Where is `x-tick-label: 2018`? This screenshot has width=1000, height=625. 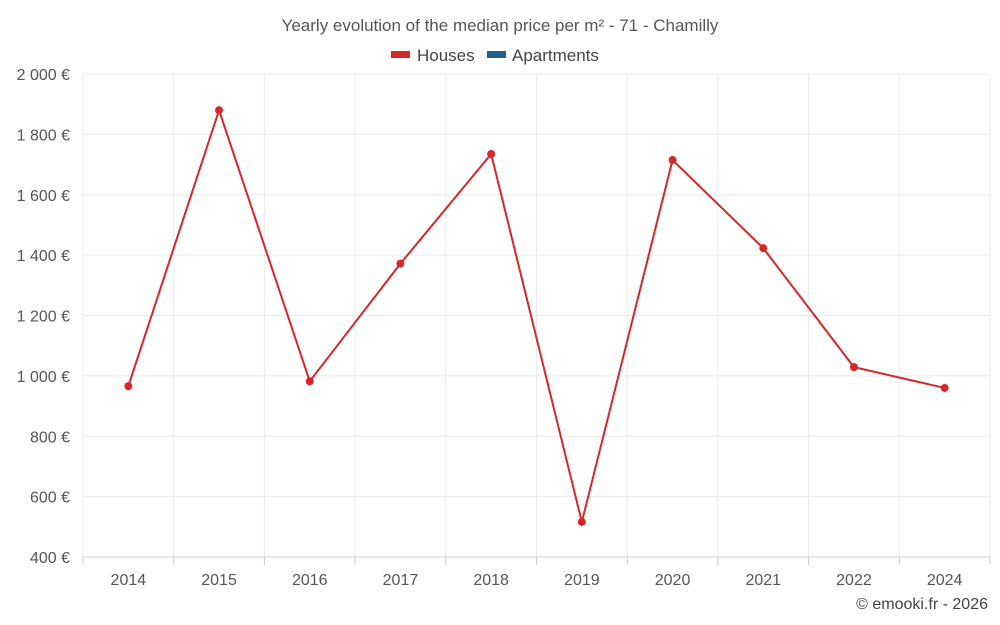
x-tick-label: 2018 is located at coordinates (491, 580).